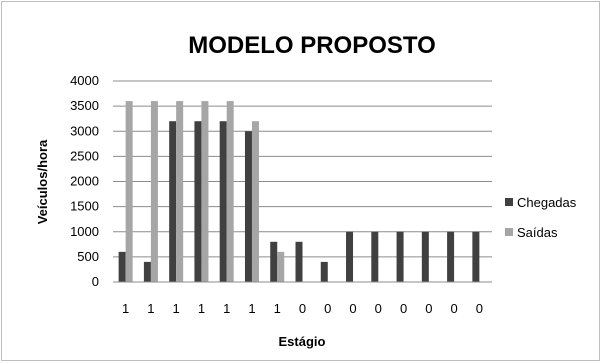 Image resolution: width=603 pixels, height=364 pixels. What do you see at coordinates (180, 191) in the screenshot?
I see `bar-saídas-2` at bounding box center [180, 191].